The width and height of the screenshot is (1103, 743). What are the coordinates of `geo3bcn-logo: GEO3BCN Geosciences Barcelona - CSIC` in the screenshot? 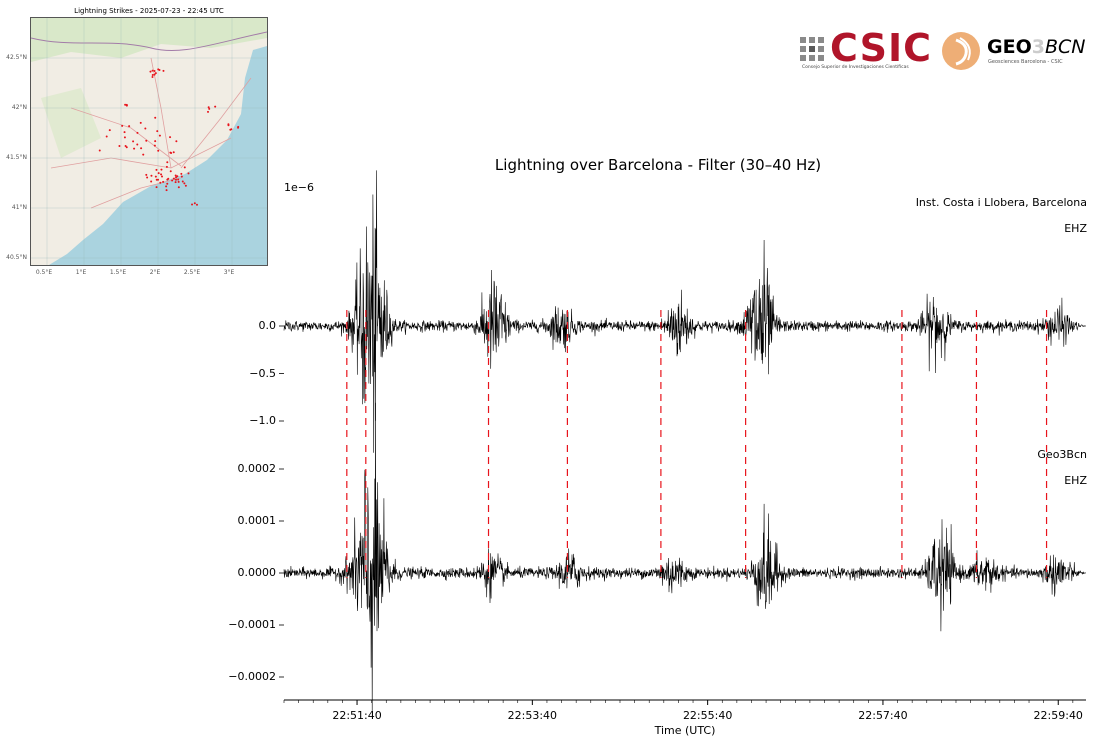 It's located at (1017, 53).